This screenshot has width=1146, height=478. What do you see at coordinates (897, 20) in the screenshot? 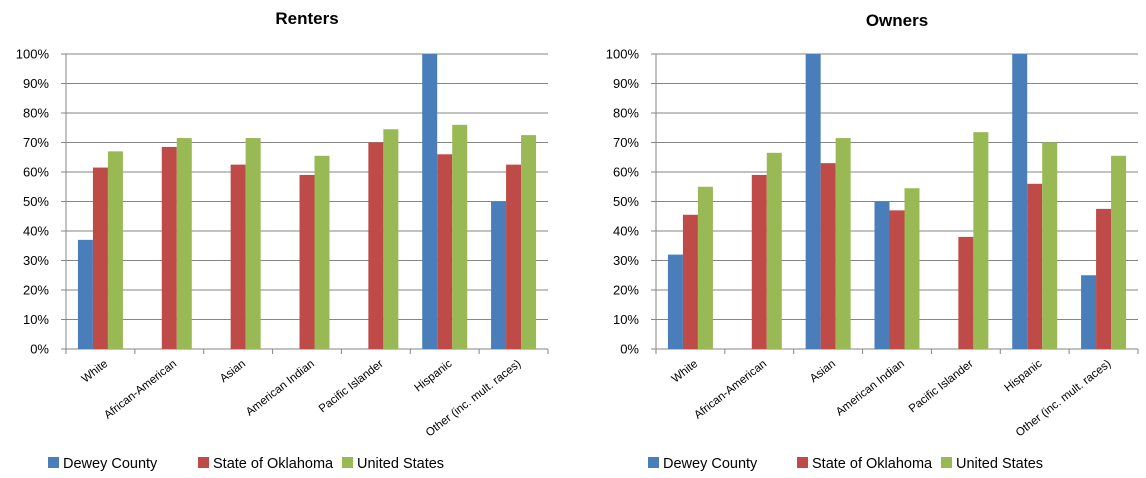
I see `chart-title: Owners` at bounding box center [897, 20].